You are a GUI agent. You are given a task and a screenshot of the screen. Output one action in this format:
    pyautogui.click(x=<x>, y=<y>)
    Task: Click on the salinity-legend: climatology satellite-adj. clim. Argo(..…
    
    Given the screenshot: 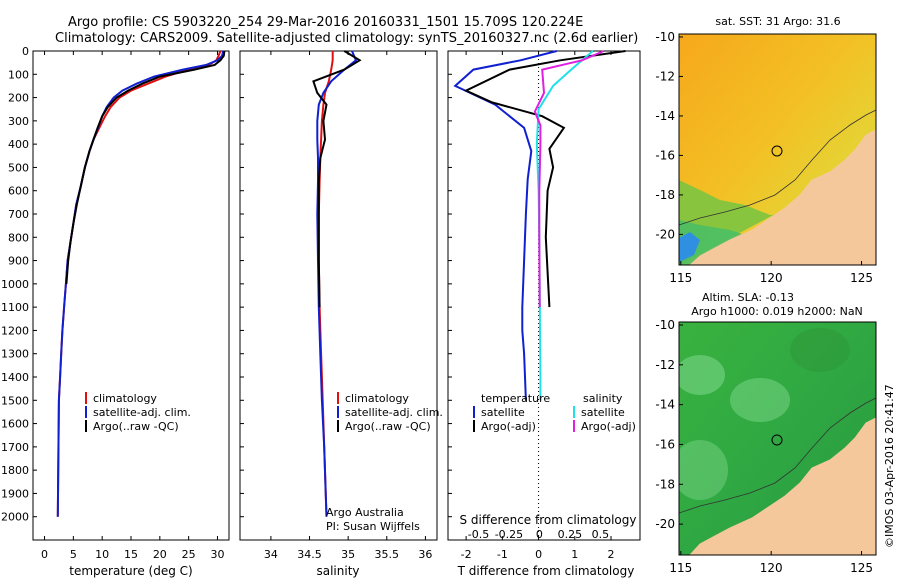 What is the action you would take?
    pyautogui.click(x=390, y=412)
    